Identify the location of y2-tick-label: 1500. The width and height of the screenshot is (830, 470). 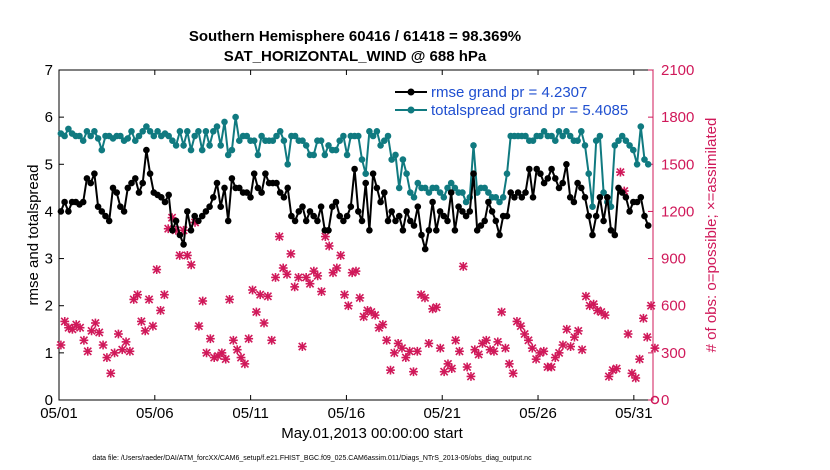
(677, 164).